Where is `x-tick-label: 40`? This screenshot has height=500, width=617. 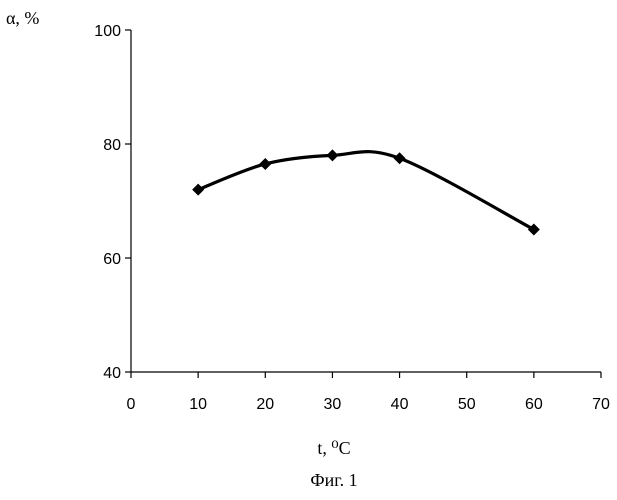
x-tick-label: 40 is located at coordinates (400, 404).